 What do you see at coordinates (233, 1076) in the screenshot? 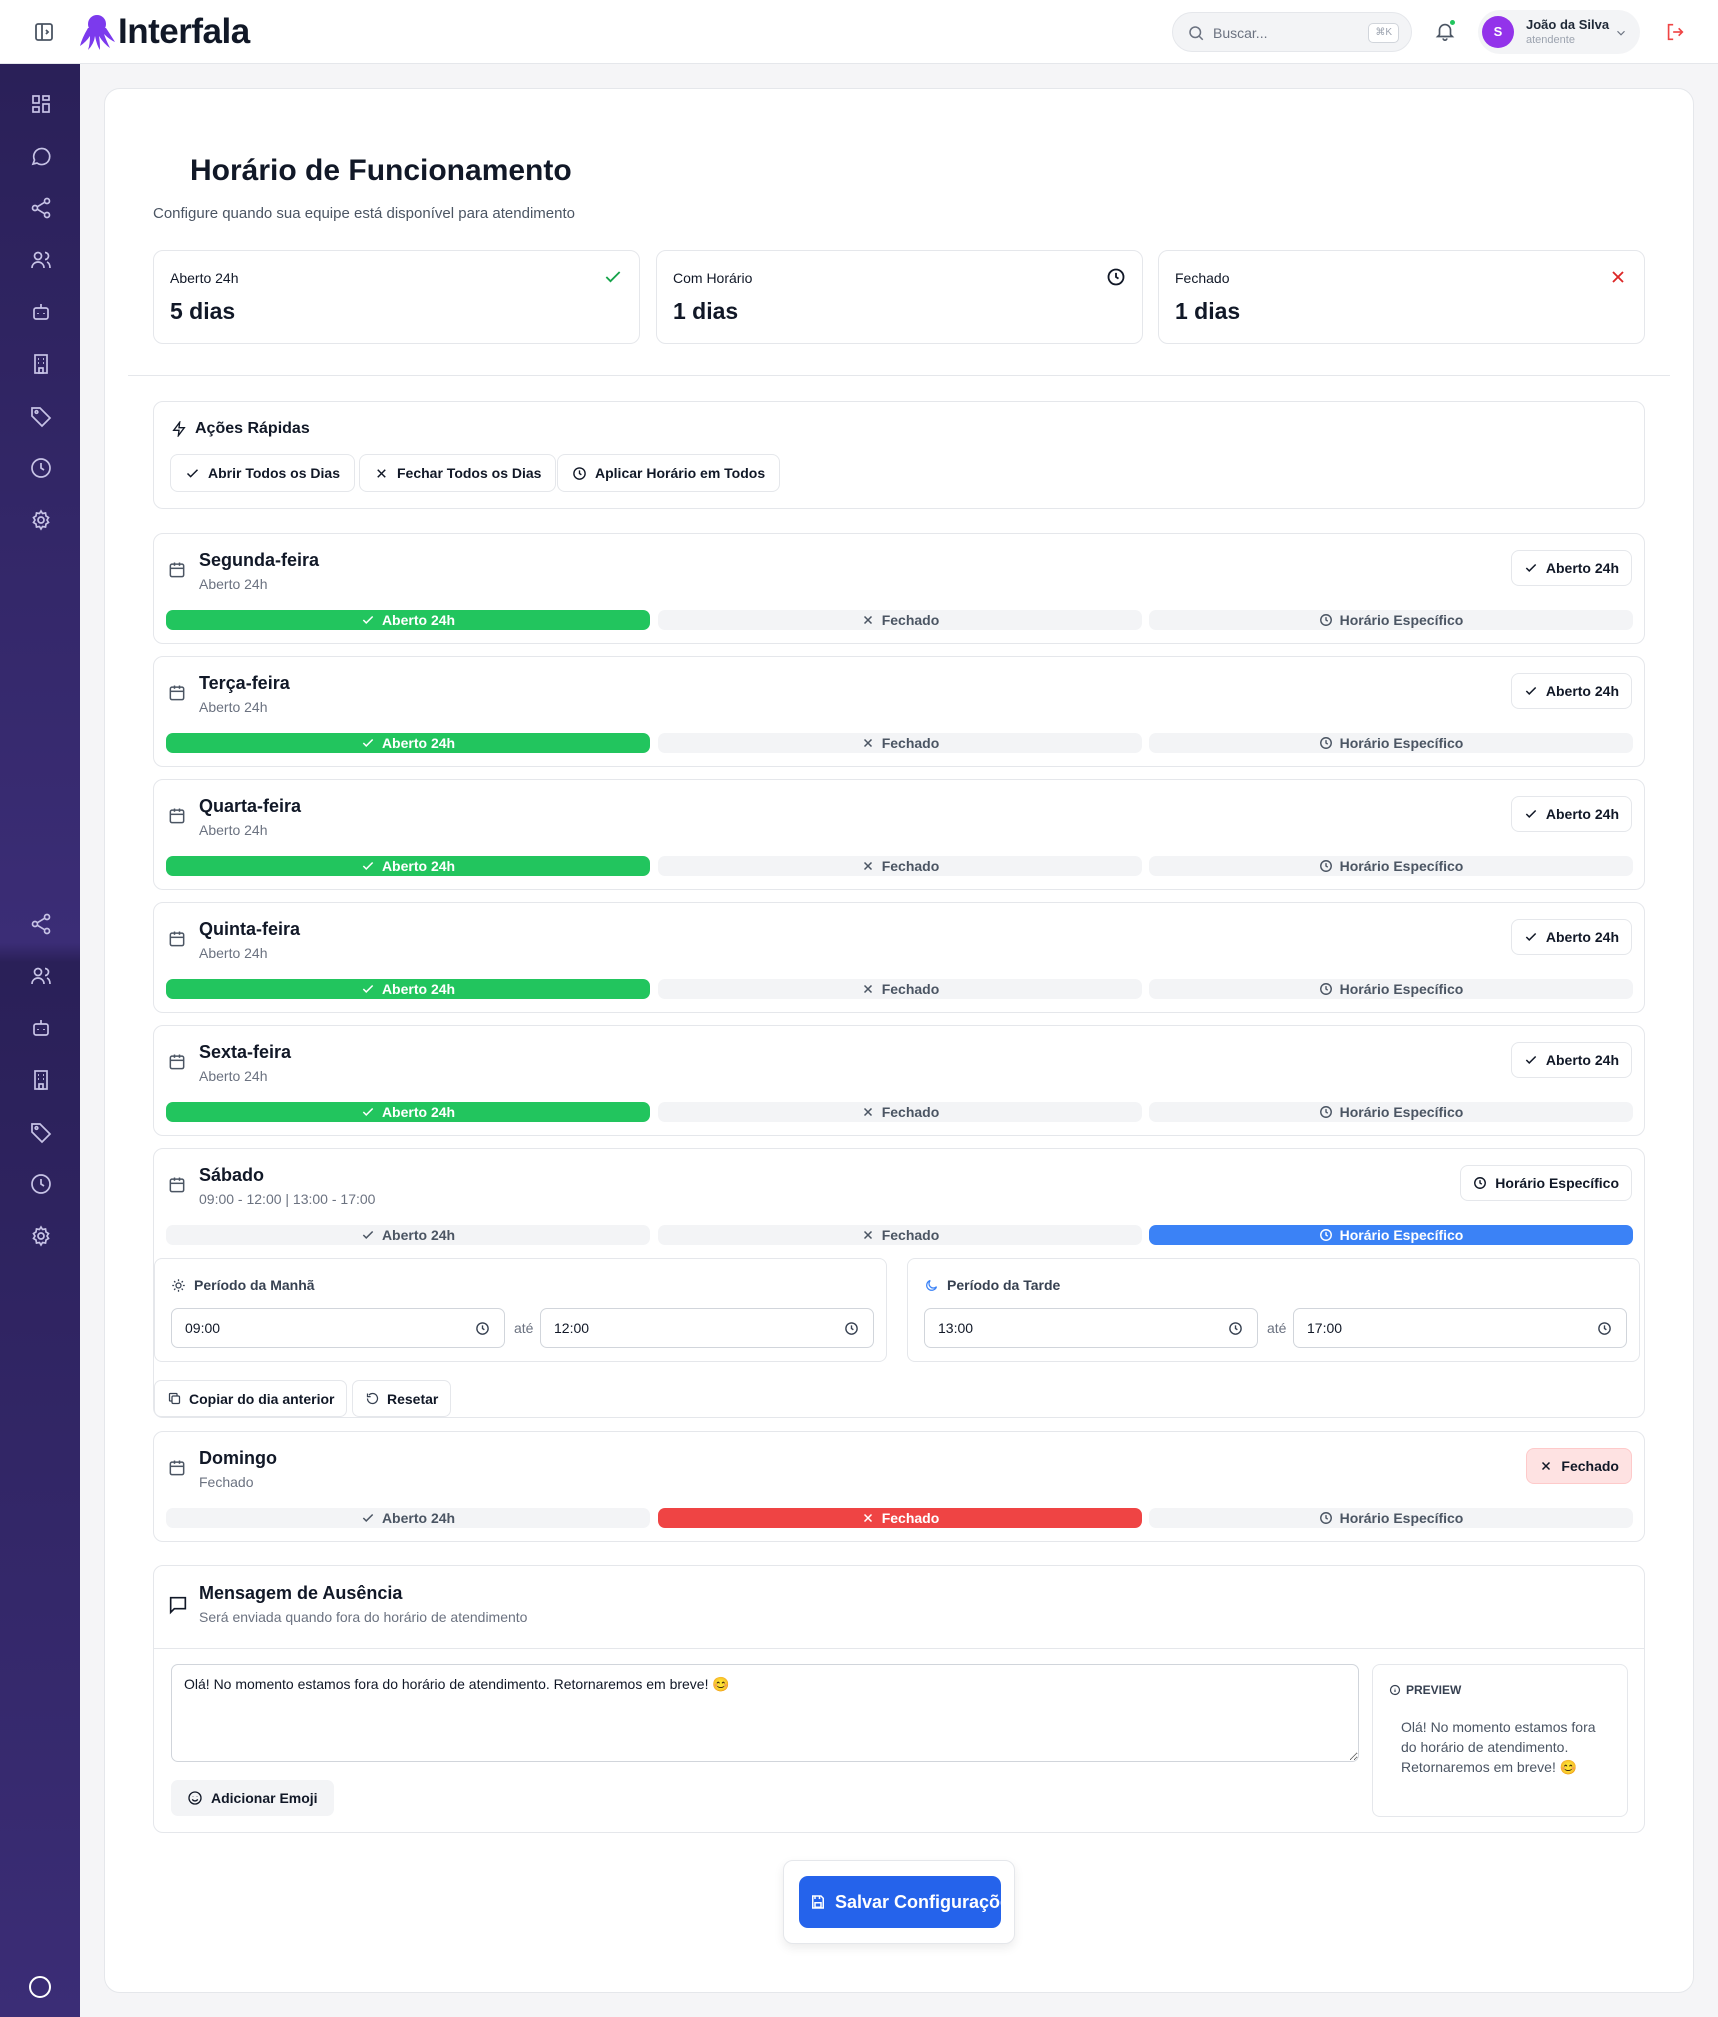
I see `day-status: Aberto 24h` at bounding box center [233, 1076].